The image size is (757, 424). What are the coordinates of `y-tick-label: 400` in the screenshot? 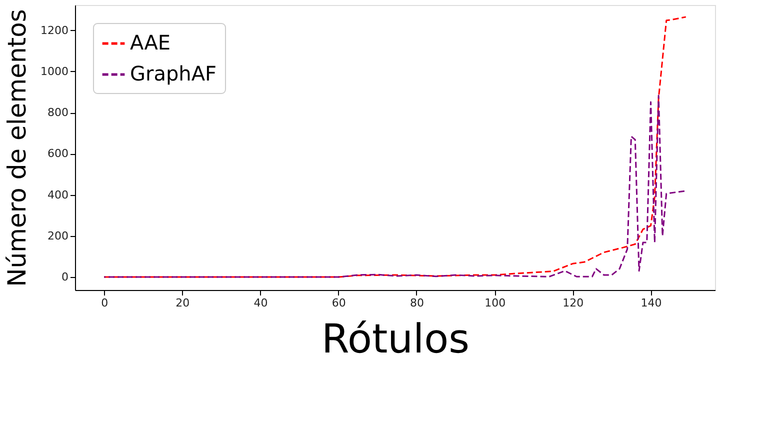 It's located at (58, 195).